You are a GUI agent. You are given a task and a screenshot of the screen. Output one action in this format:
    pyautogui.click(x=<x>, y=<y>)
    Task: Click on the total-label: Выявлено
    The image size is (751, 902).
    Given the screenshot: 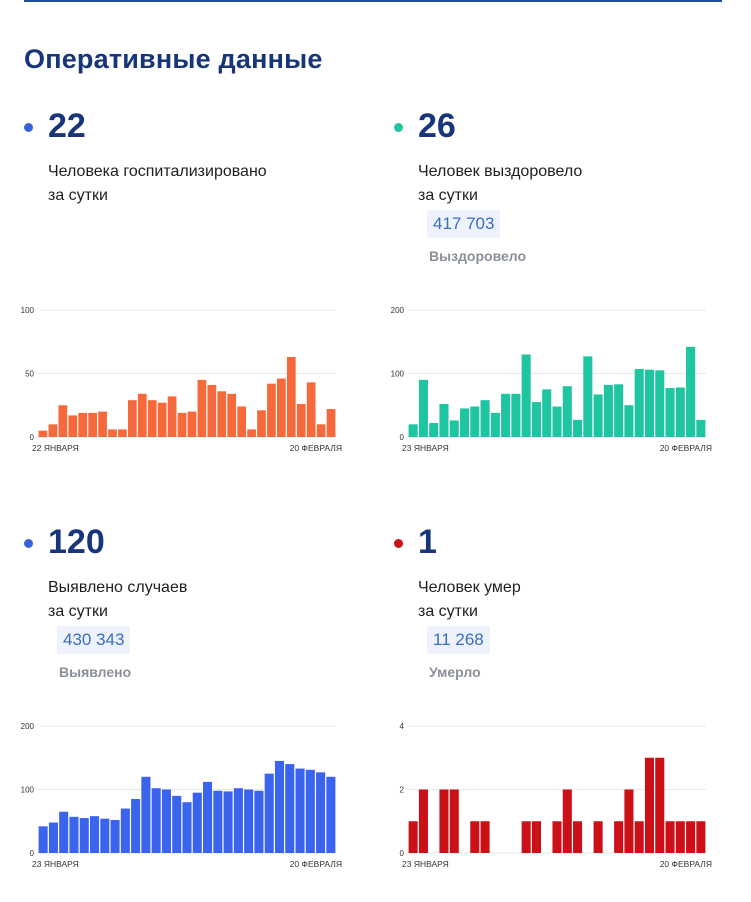 What is the action you would take?
    pyautogui.click(x=95, y=672)
    